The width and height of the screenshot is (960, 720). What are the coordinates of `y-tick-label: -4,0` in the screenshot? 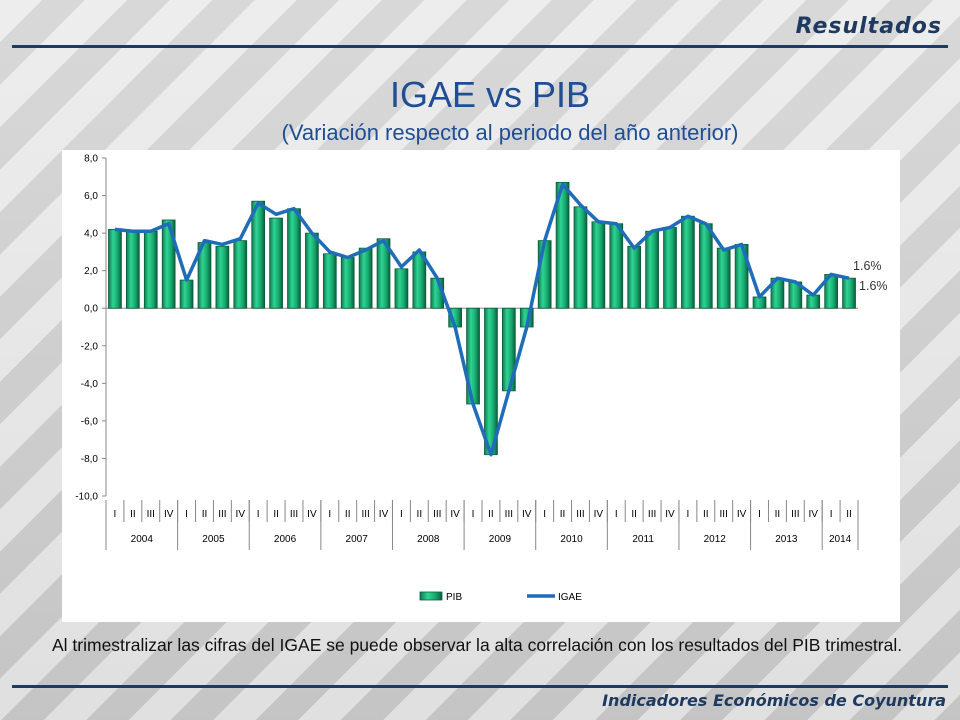 It's located at (90, 384).